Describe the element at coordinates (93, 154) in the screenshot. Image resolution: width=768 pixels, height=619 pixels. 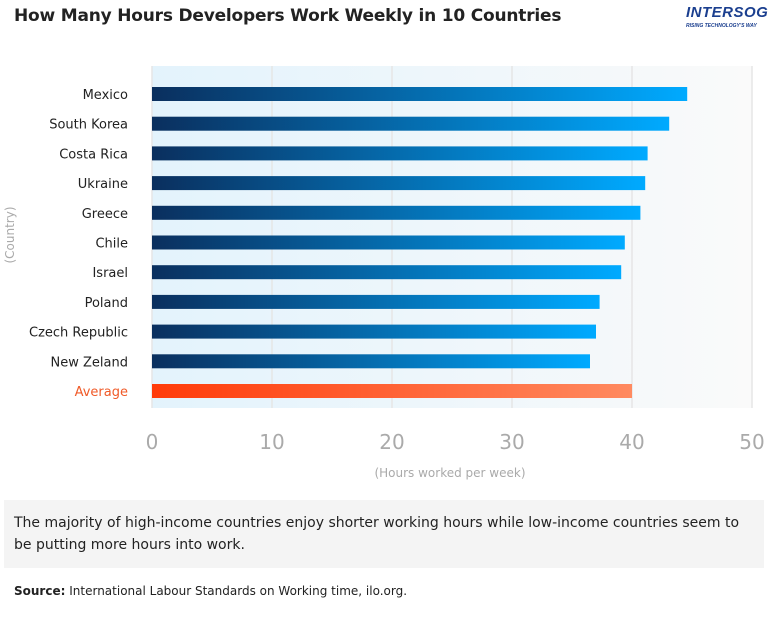
I see `category-label: Costa Rica` at that location.